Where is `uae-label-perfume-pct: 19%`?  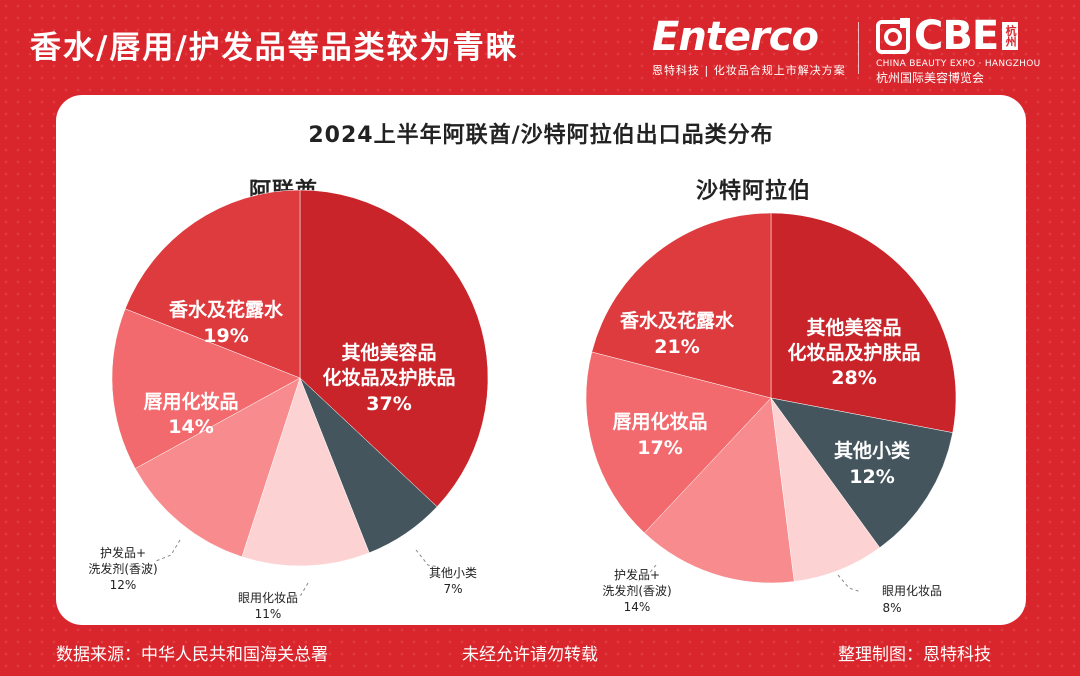 uae-label-perfume-pct: 19% is located at coordinates (225, 336).